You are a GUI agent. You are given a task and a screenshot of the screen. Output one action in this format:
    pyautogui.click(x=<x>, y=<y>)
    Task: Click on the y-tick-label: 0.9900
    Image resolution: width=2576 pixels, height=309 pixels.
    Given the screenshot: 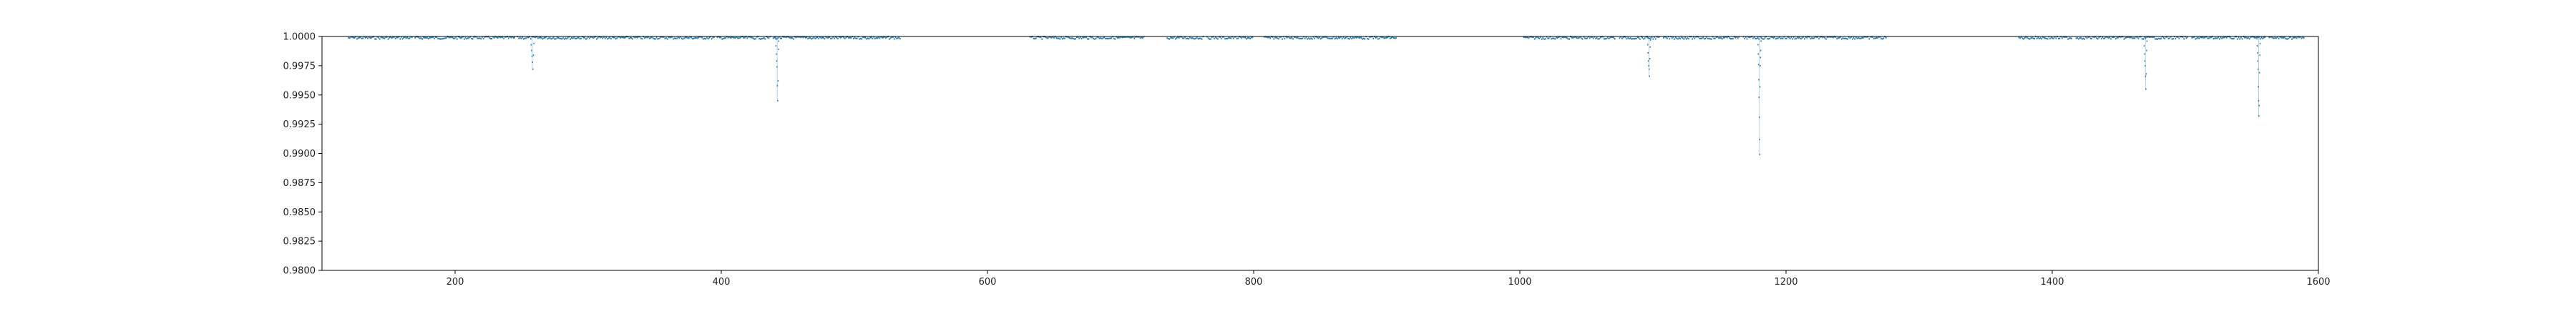 What is the action you would take?
    pyautogui.click(x=299, y=154)
    